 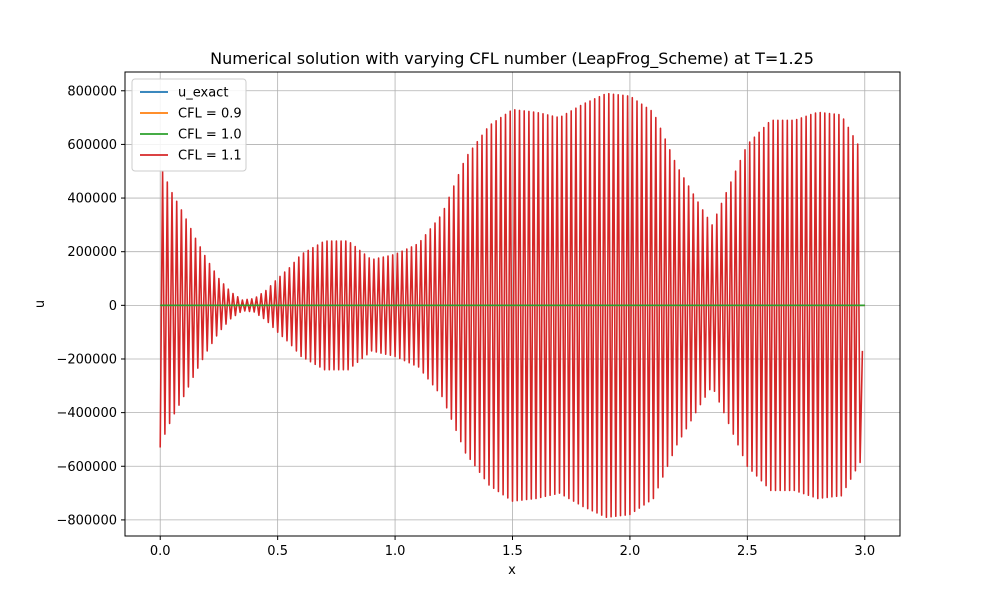 What do you see at coordinates (92, 199) in the screenshot?
I see `y-tick-label: 400000` at bounding box center [92, 199].